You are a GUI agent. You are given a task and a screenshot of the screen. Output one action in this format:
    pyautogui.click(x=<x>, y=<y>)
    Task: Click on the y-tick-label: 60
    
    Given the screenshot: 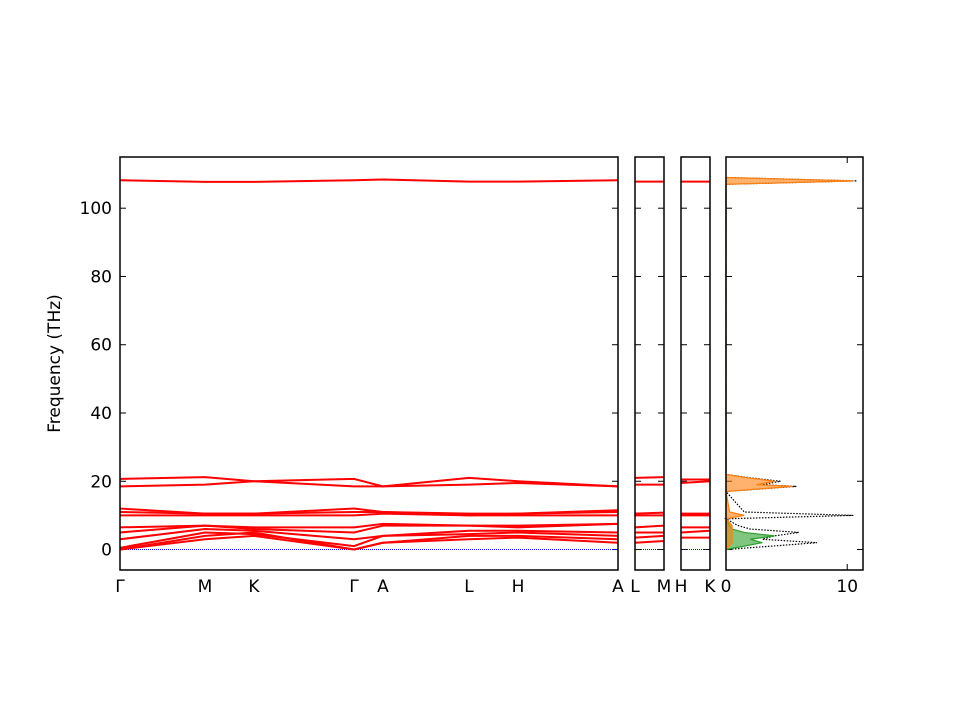 What is the action you would take?
    pyautogui.click(x=101, y=346)
    